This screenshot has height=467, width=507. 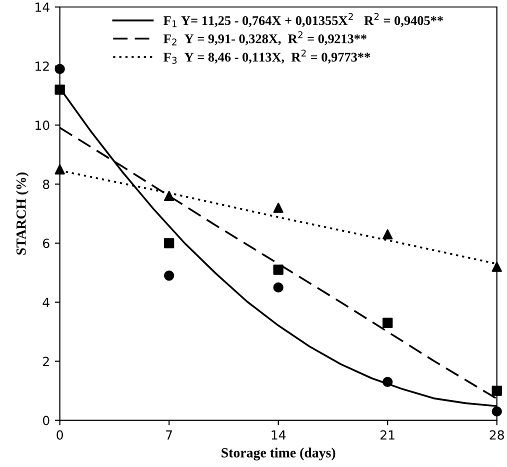 What do you see at coordinates (169, 435) in the screenshot?
I see `x-tick-label: 7` at bounding box center [169, 435].